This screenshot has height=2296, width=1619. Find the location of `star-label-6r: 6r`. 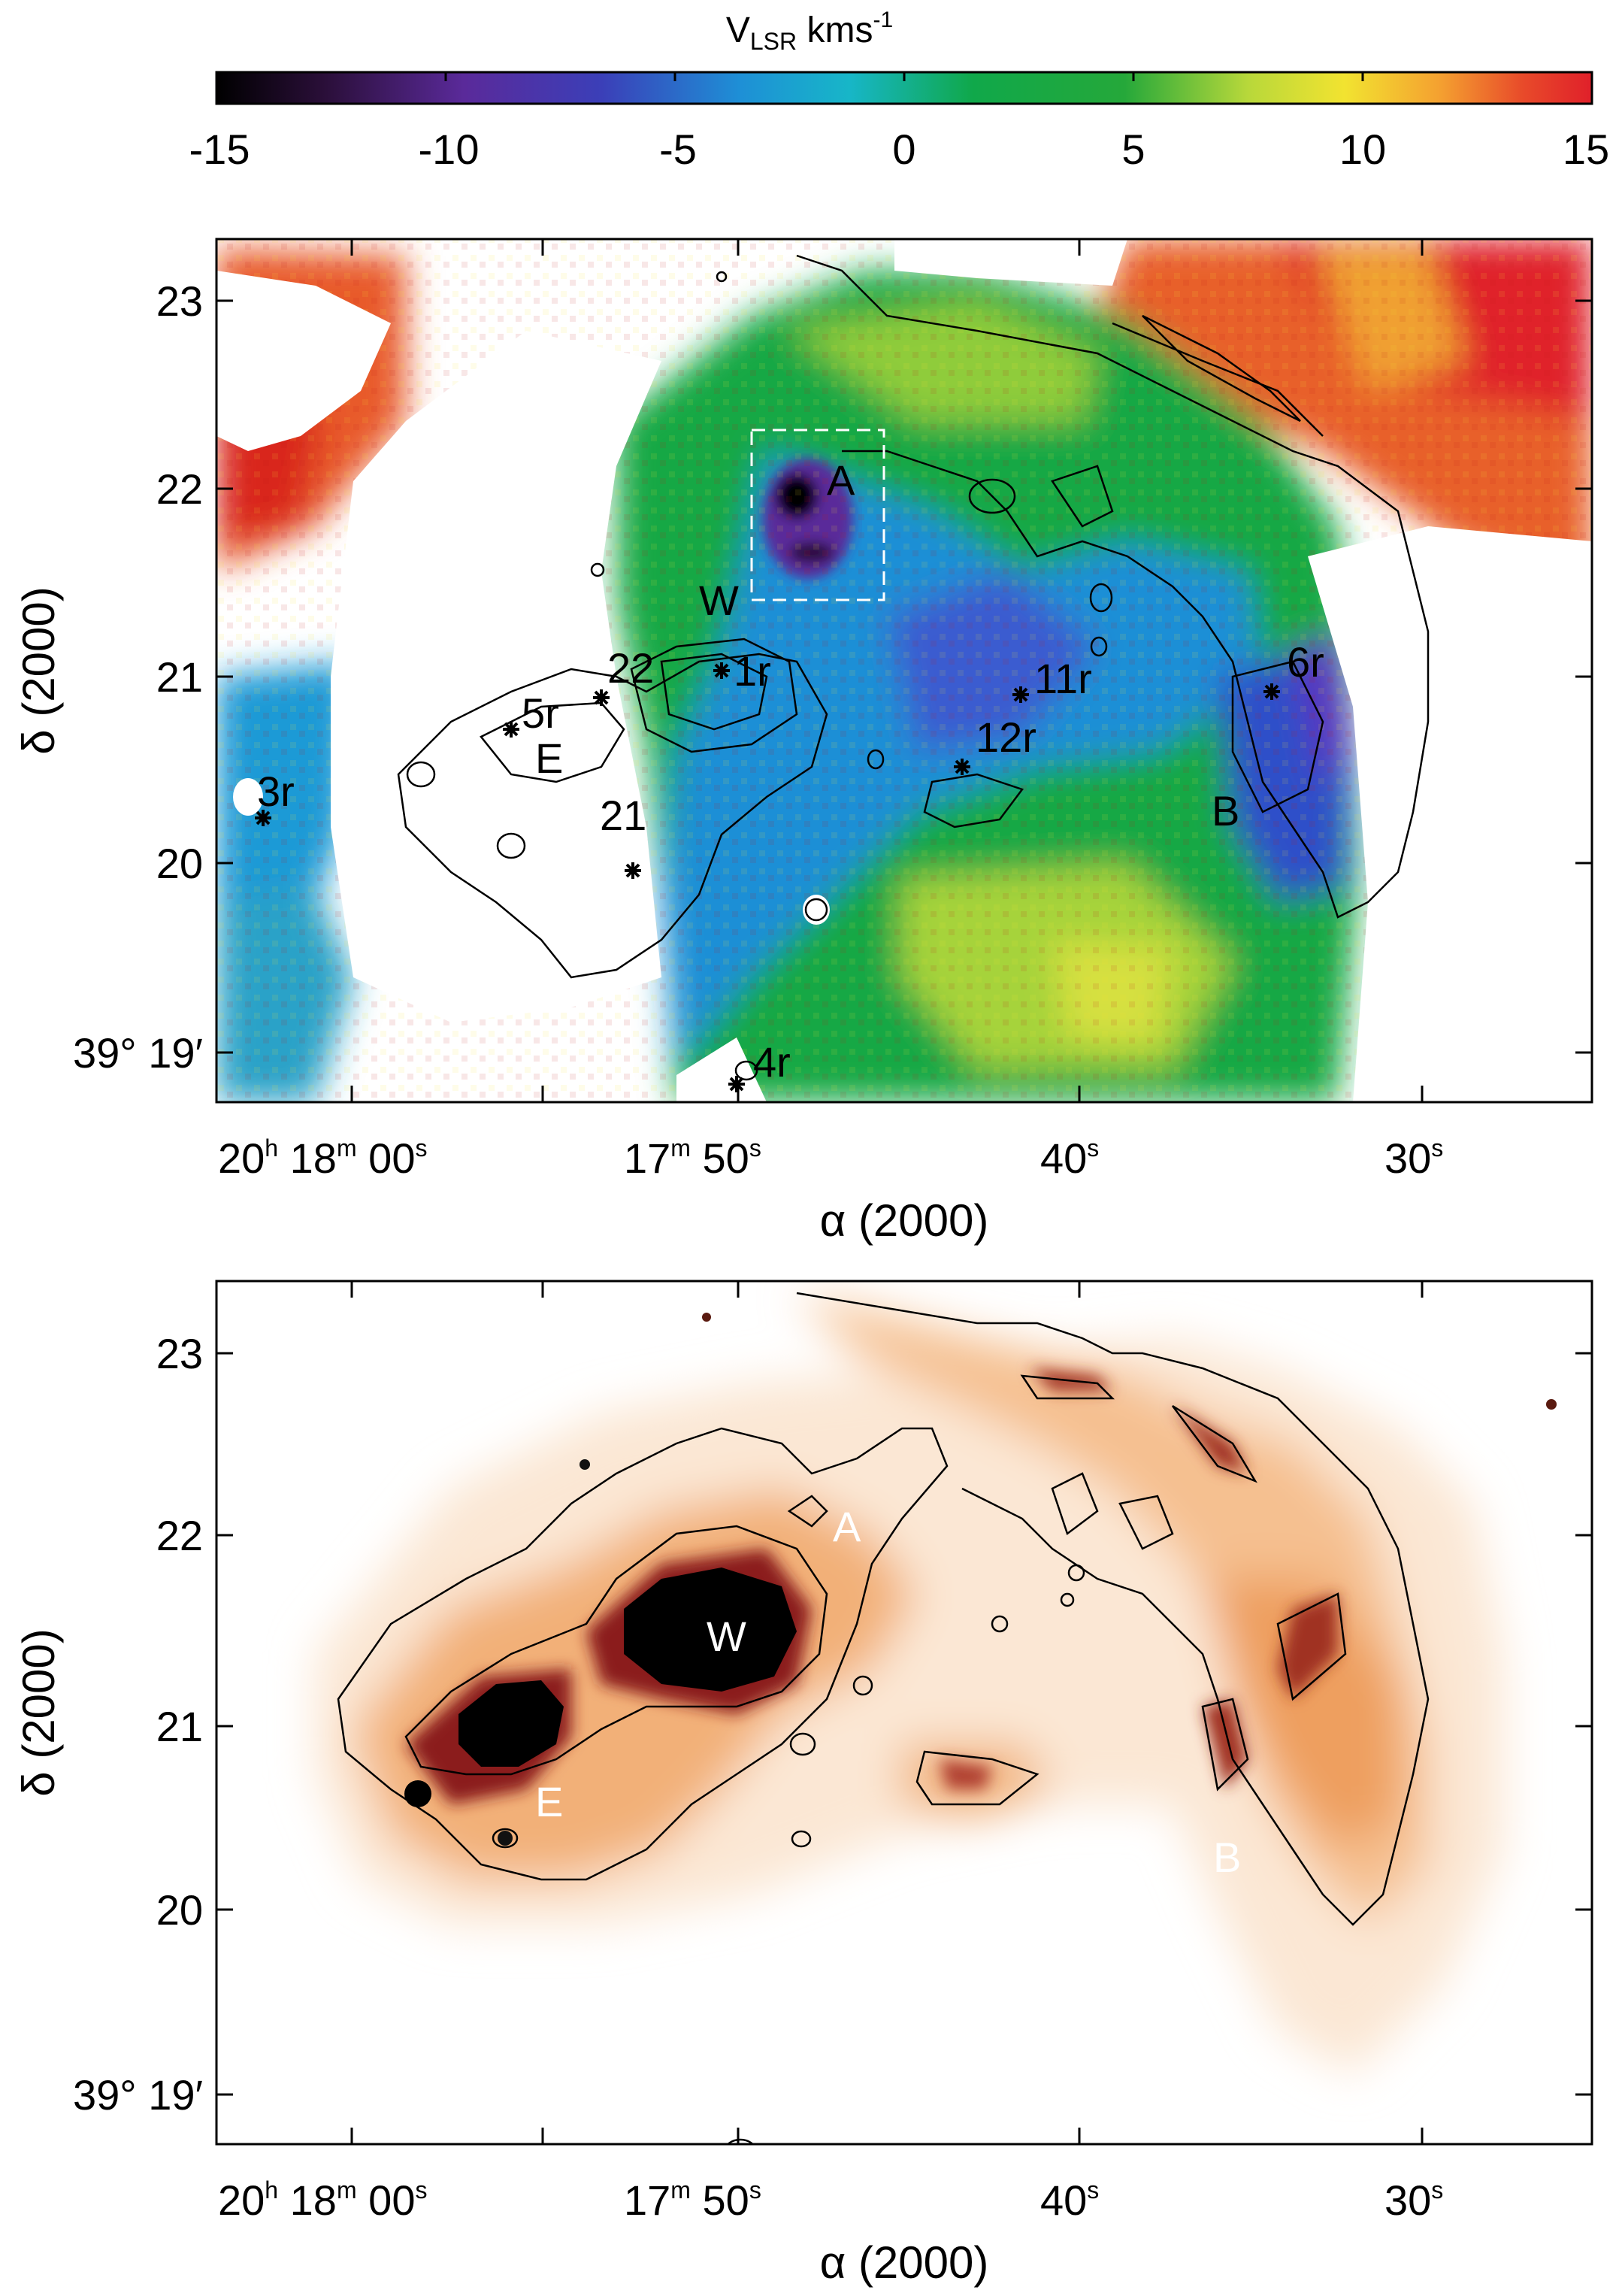

star-label-6r: 6r is located at coordinates (1305, 662).